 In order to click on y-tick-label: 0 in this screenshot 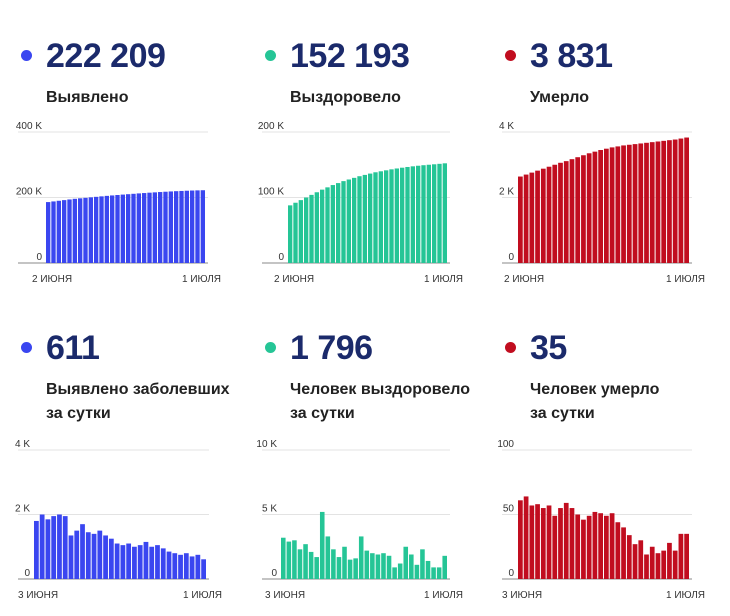, I will do `click(281, 257)`.